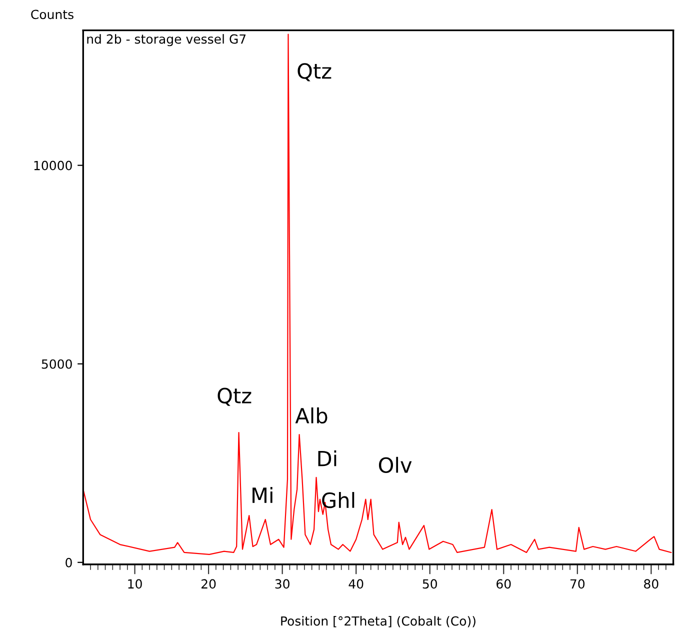 The height and width of the screenshot is (632, 676). Describe the element at coordinates (338, 500) in the screenshot. I see `annotation: Ghl` at that location.